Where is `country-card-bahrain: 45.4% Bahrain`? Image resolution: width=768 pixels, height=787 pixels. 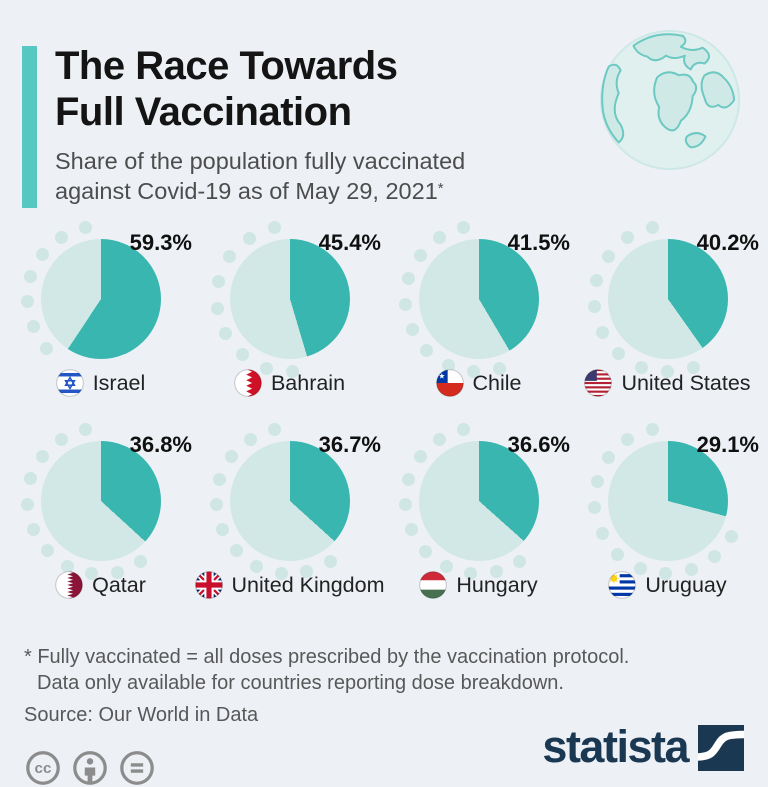 country-card-bahrain: 45.4% Bahrain is located at coordinates (289, 323).